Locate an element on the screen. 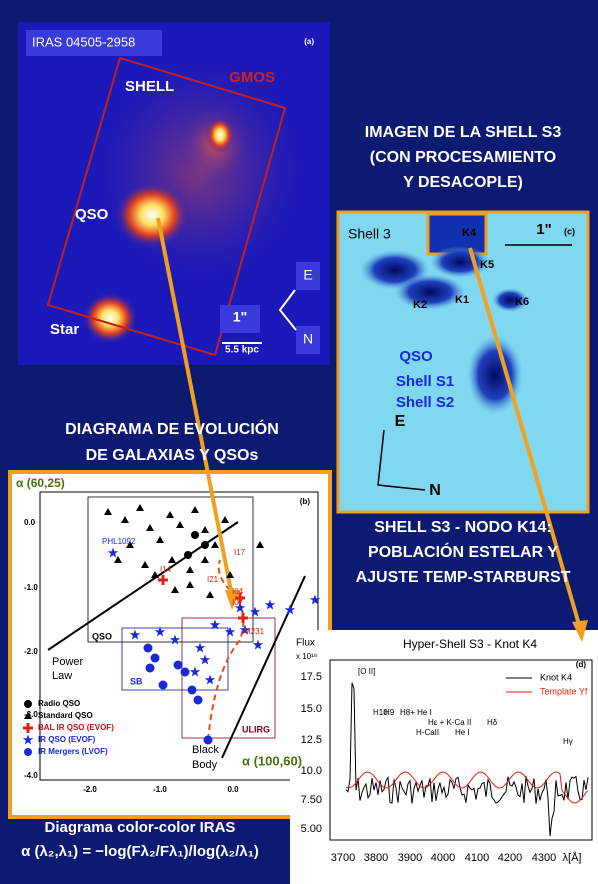  line-label: Hδ is located at coordinates (492, 722).